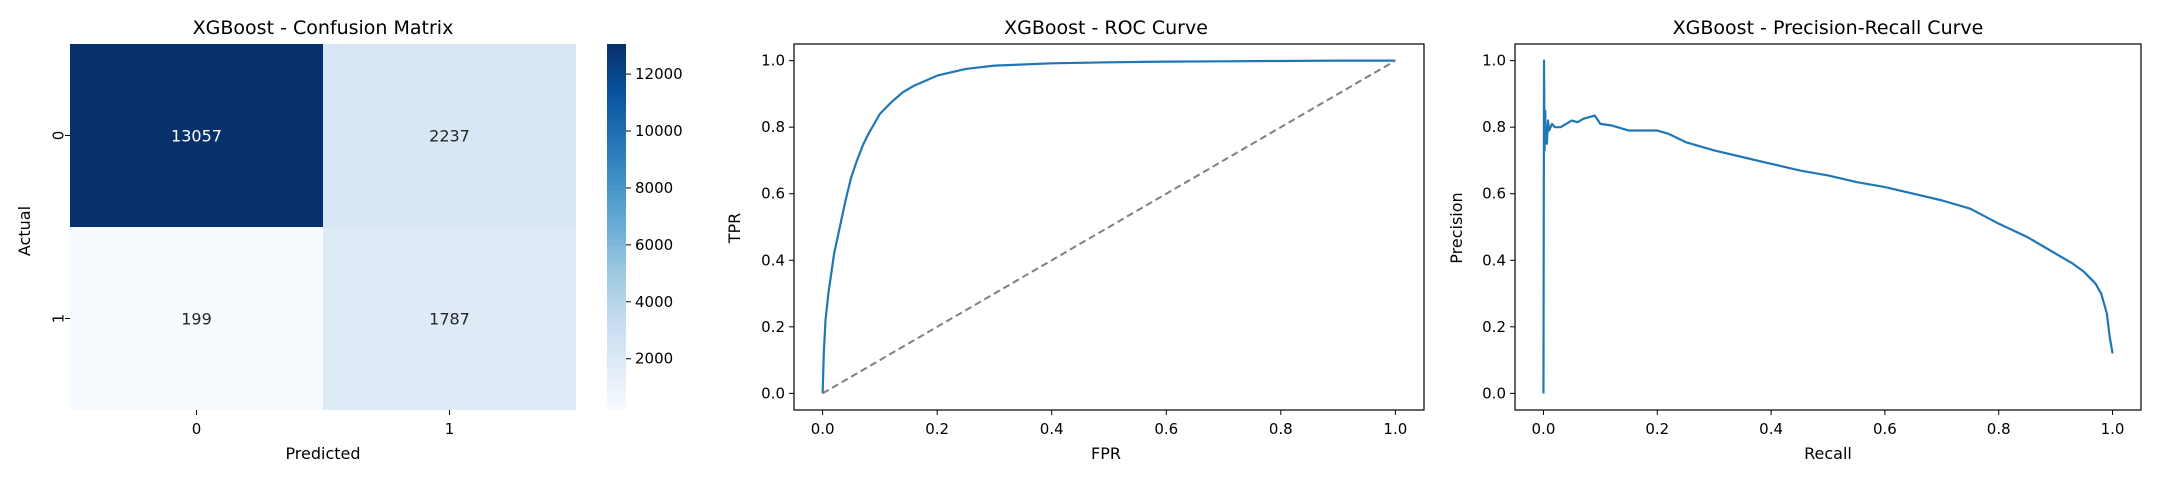 This screenshot has height=480, width=2160. I want to click on roc-x-tick-label: 0.6, so click(1166, 429).